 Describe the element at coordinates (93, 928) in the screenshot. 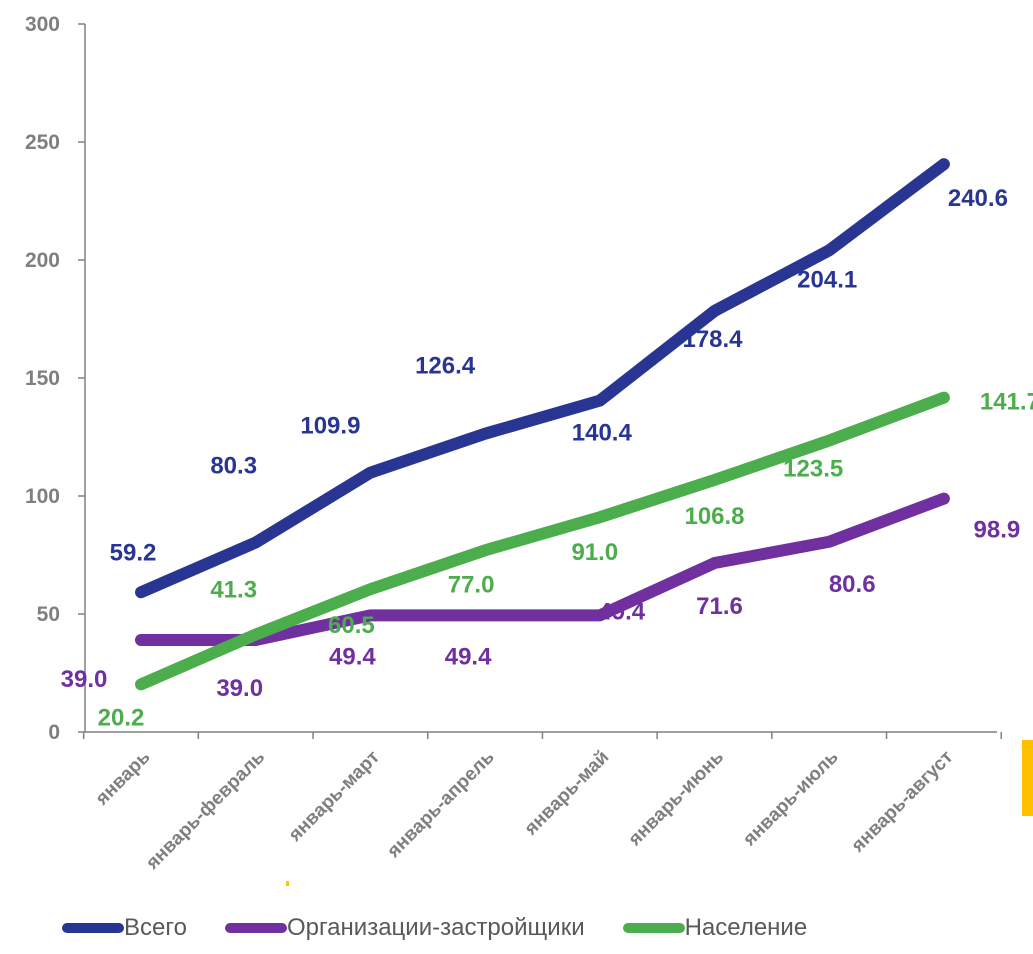

I see `legend-swatch-total` at that location.